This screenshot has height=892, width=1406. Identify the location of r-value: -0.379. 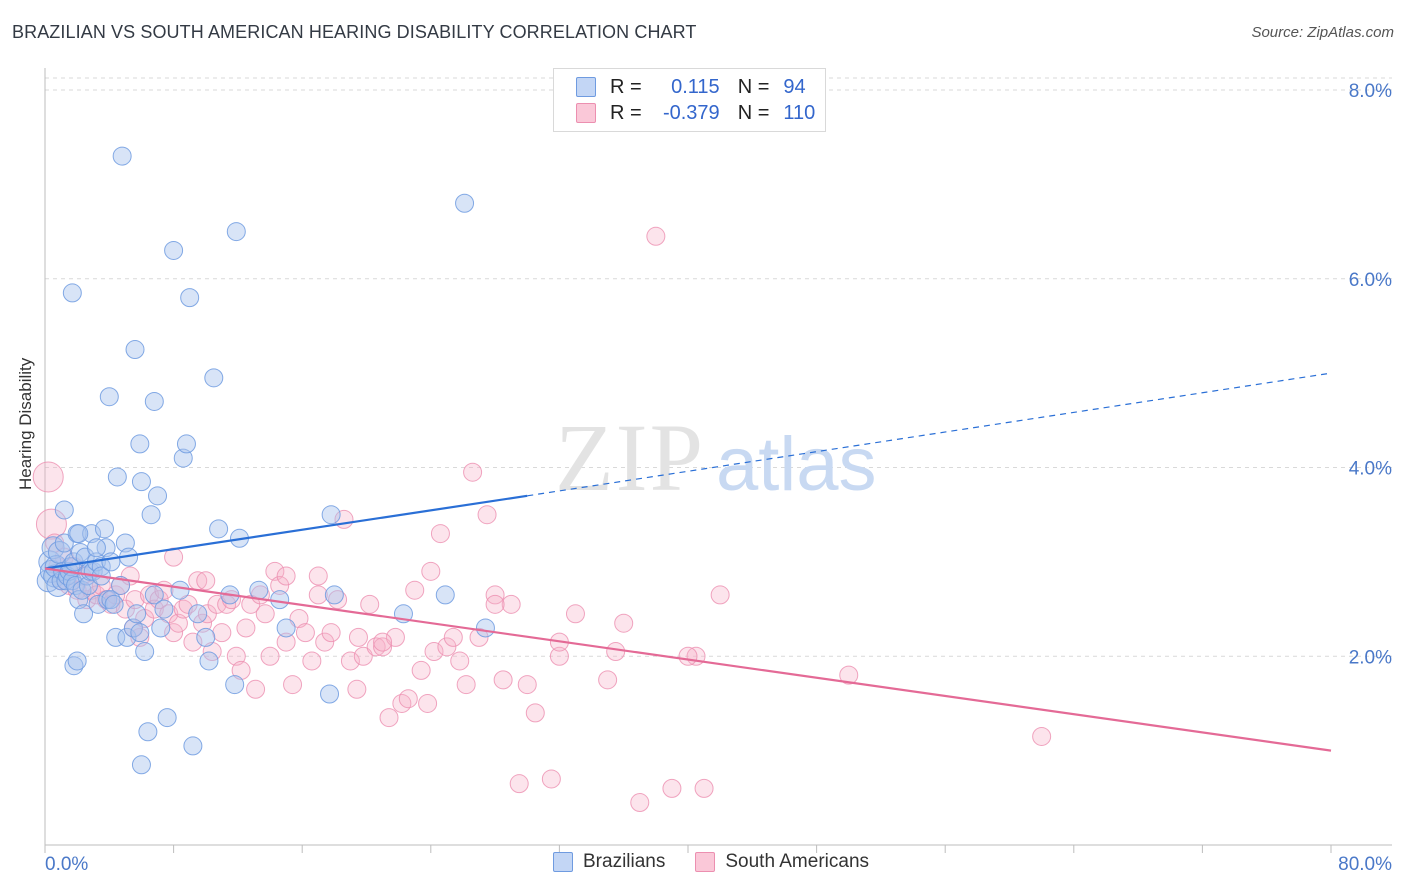
(691, 112).